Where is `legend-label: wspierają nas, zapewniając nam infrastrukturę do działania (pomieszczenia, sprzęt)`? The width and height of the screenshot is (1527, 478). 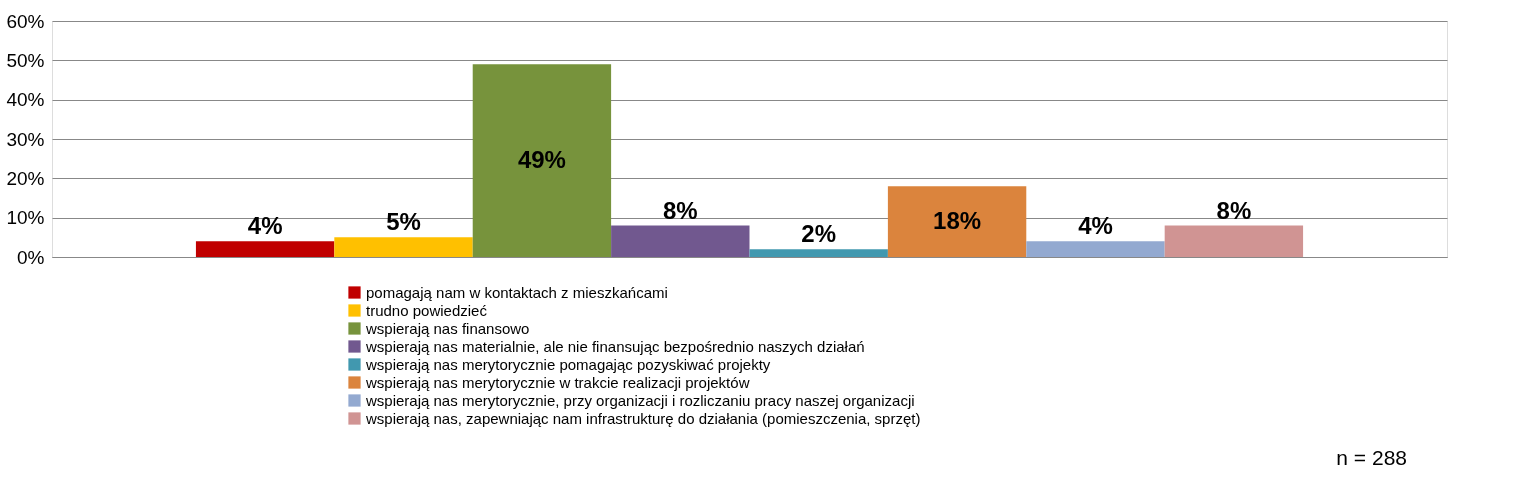
legend-label: wspierają nas, zapewniając nam infrastrukturę do działania (pomieszczenia, sprzęt) is located at coordinates (643, 418).